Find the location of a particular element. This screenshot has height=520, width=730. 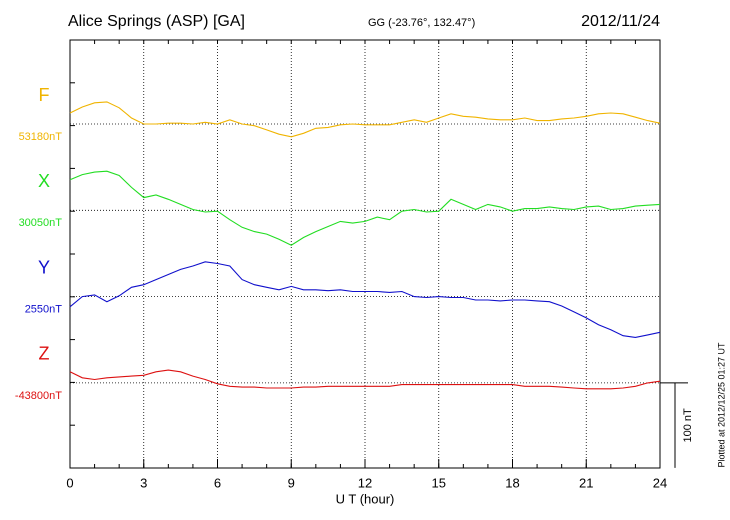

x-tick-label: 6 is located at coordinates (217, 482).